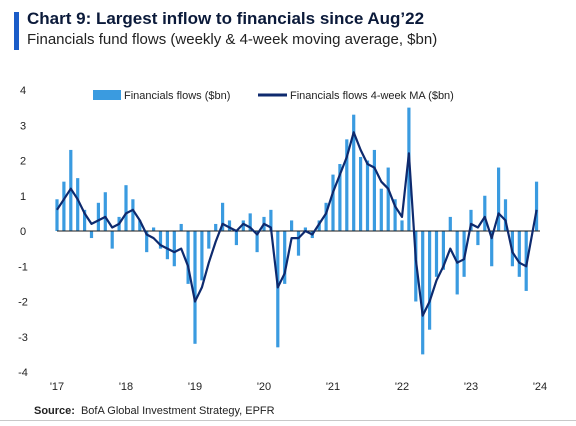 This screenshot has height=426, width=576. What do you see at coordinates (23, 373) in the screenshot?
I see `y-tick-label: -4` at bounding box center [23, 373].